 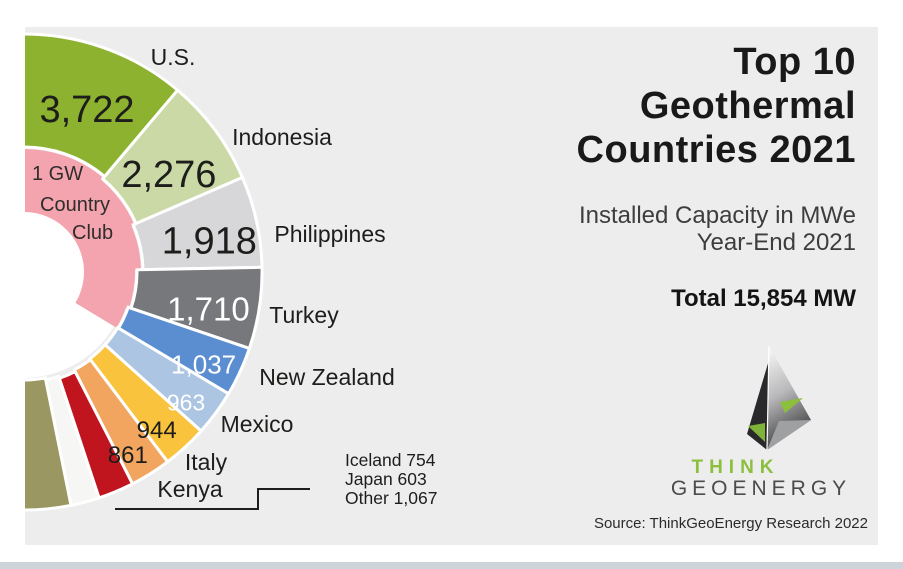 I want to click on source-credit: Source: ThinkGeoEnergy Research 2022, so click(x=730, y=523).